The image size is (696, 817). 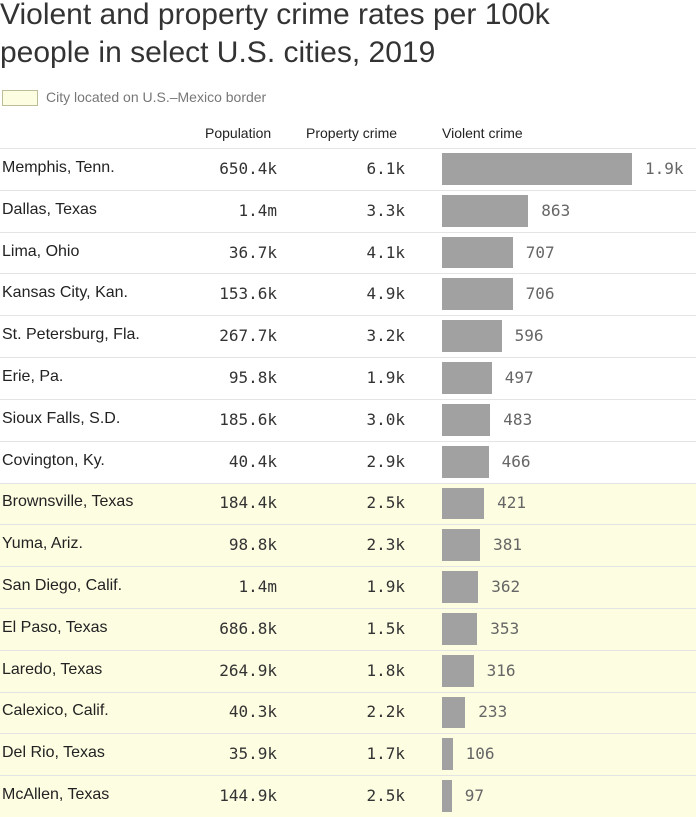 What do you see at coordinates (385, 754) in the screenshot?
I see `property-crime-cell: 1.7k` at bounding box center [385, 754].